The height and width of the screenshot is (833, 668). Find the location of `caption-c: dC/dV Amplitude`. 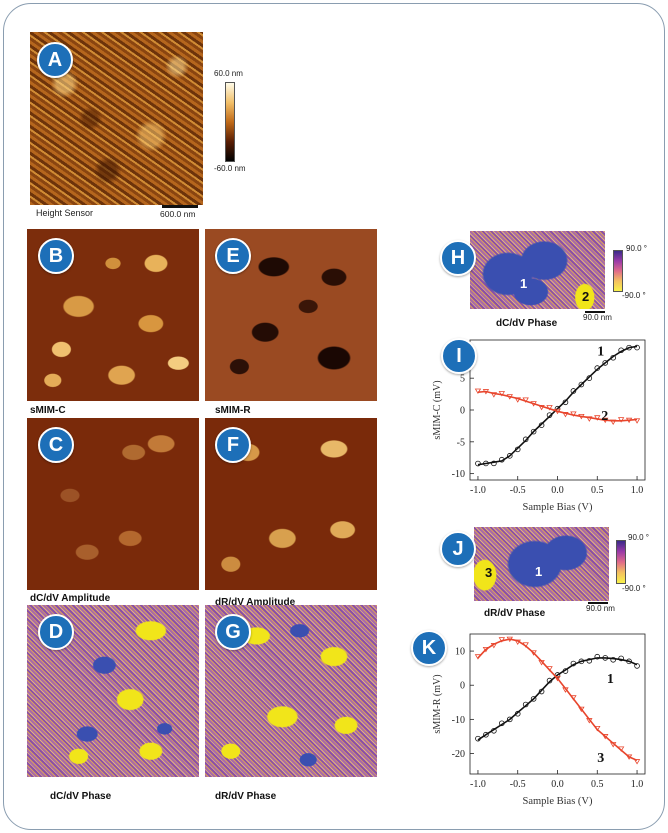

caption-c: dC/dV Amplitude is located at coordinates (70, 598).